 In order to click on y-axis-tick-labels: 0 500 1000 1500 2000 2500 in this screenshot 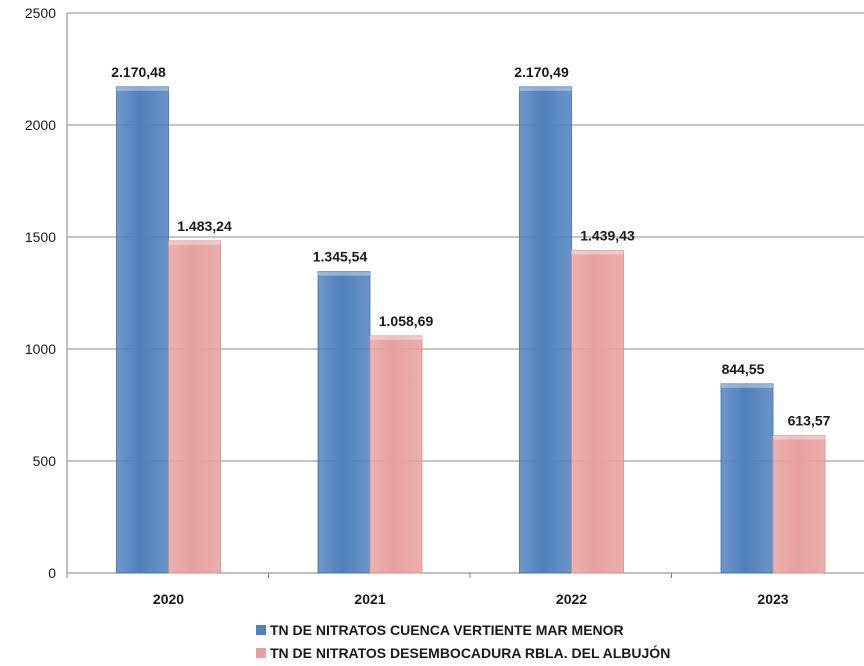, I will do `click(40, 293)`.